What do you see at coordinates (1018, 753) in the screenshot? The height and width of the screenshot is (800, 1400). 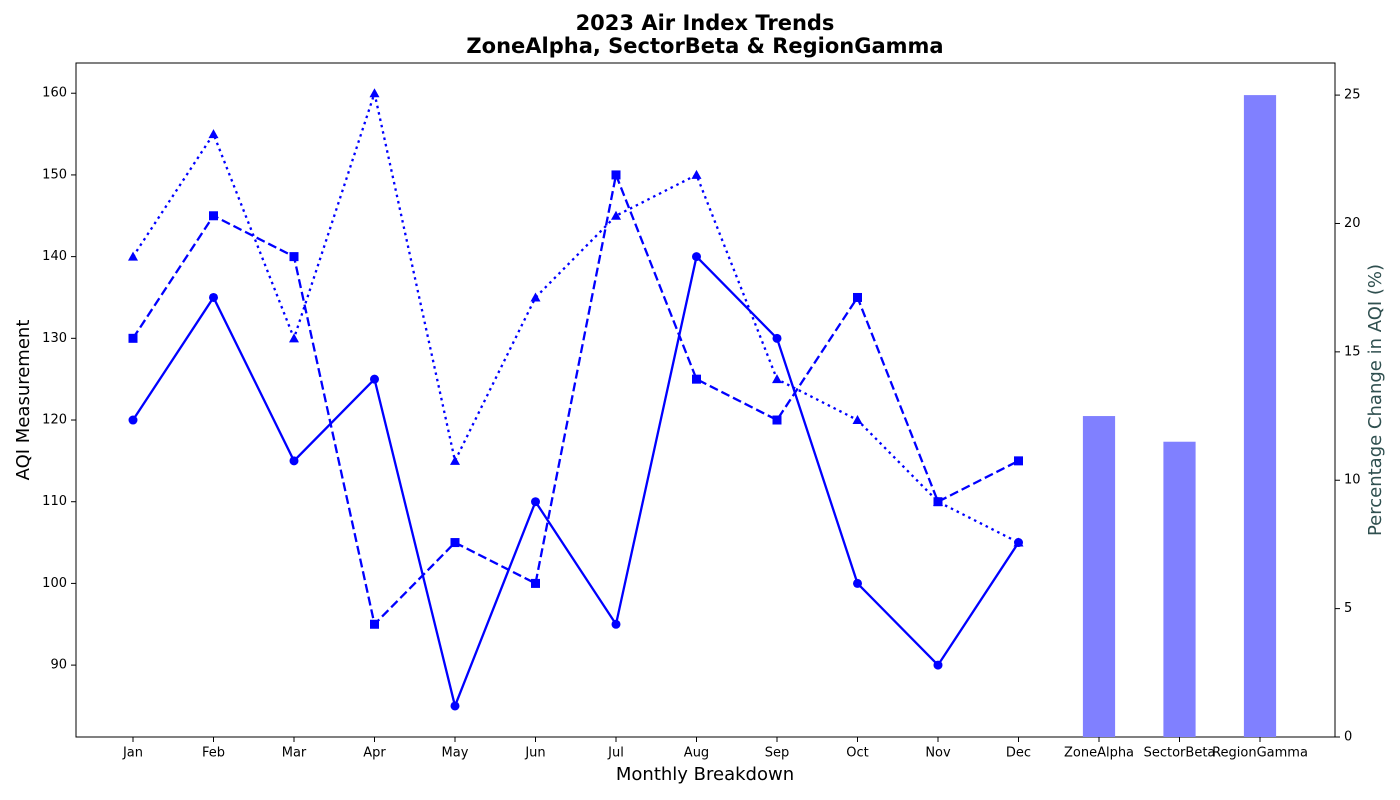 I see `x-tick-label: Dec` at bounding box center [1018, 753].